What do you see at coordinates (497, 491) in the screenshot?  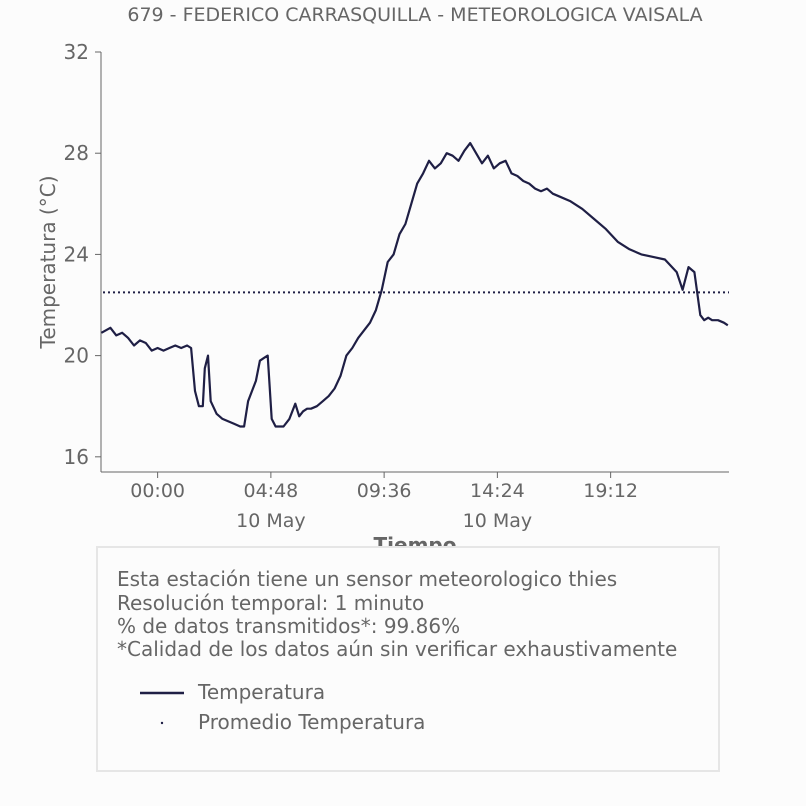 I see `x-tick-label: 14:24` at bounding box center [497, 491].